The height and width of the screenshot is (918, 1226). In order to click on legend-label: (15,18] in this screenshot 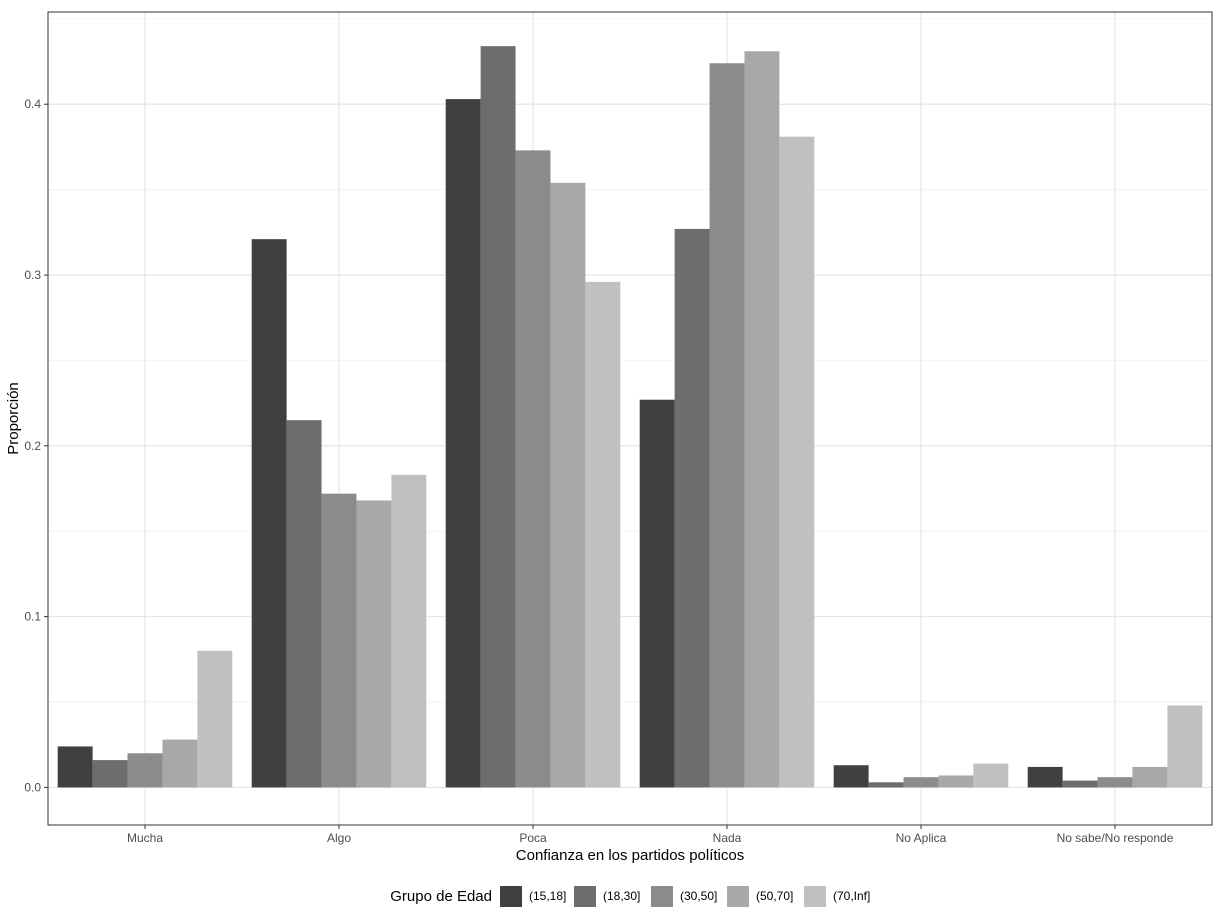, I will do `click(547, 896)`.